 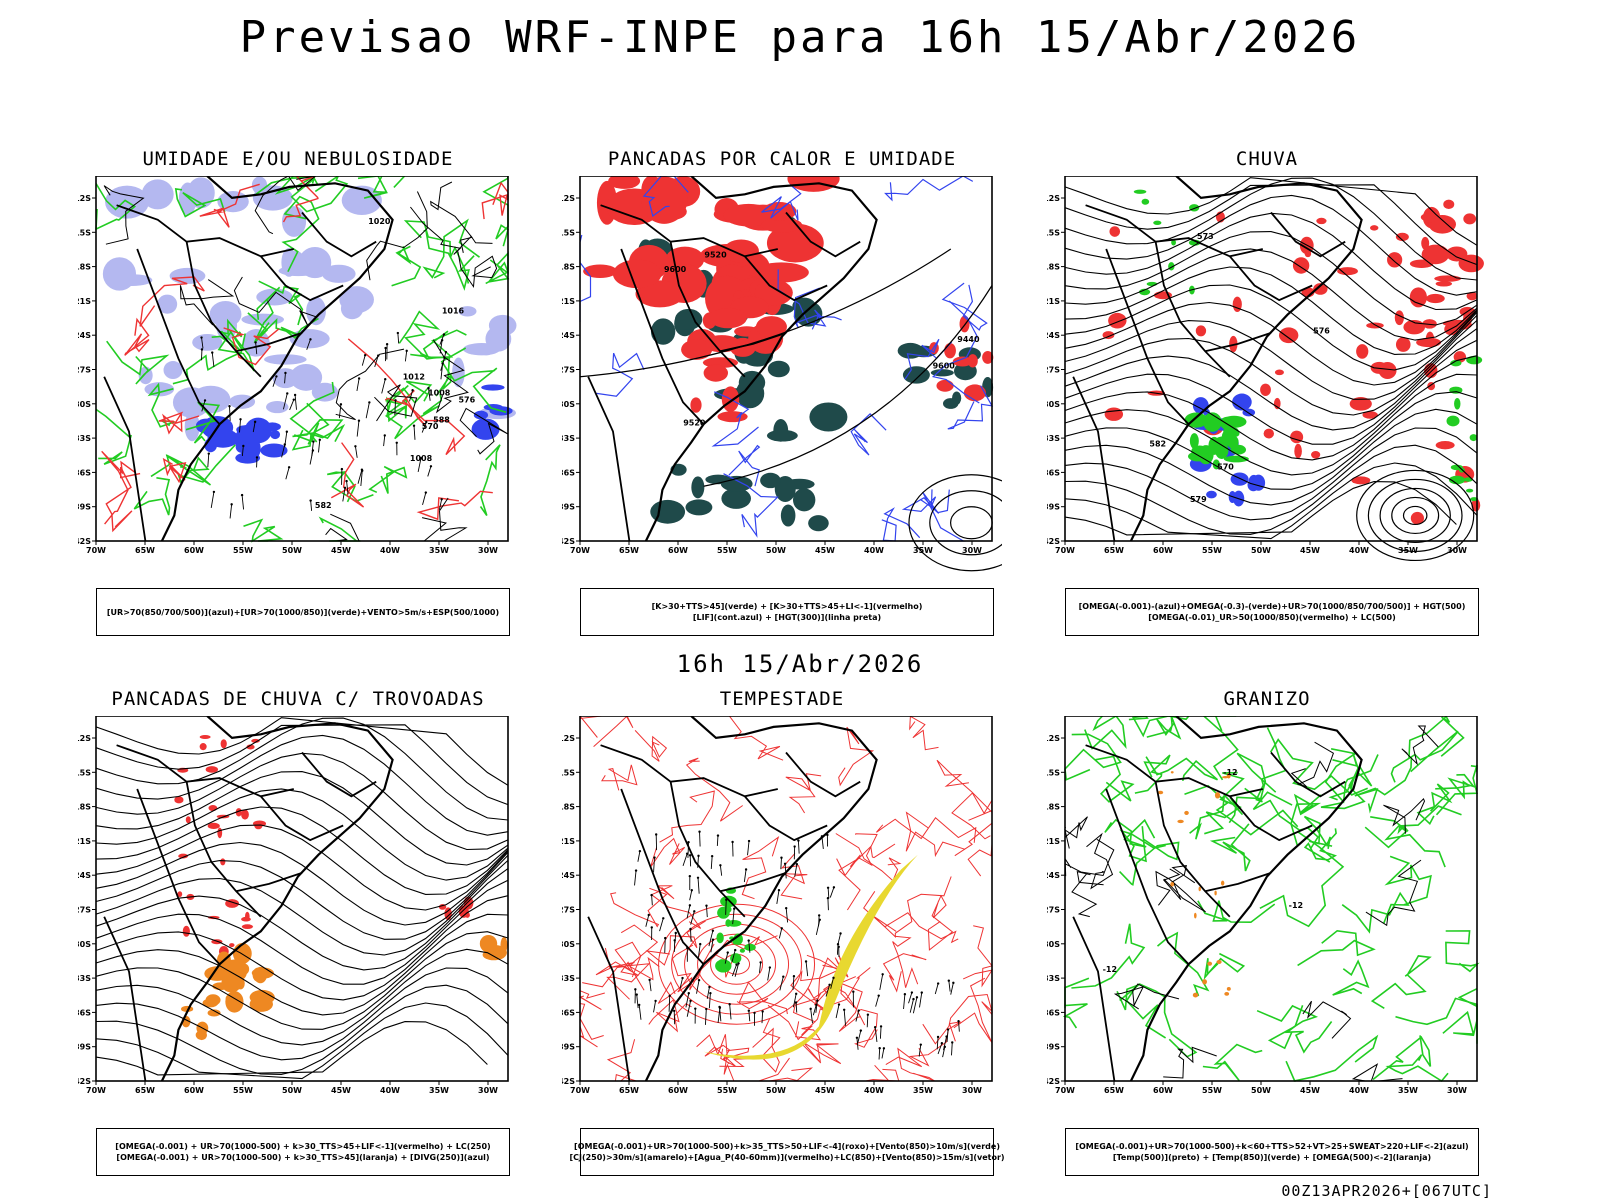 I want to click on contour-label: 576, so click(x=1321, y=331).